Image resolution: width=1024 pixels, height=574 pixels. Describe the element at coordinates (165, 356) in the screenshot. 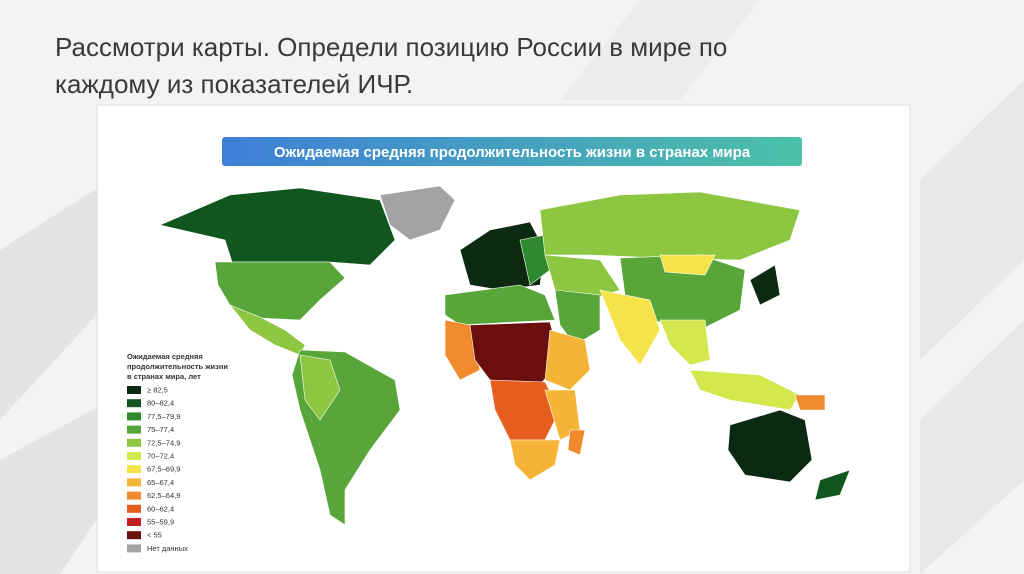

I see `legend-title-line: Ожидаемая средняя` at that location.